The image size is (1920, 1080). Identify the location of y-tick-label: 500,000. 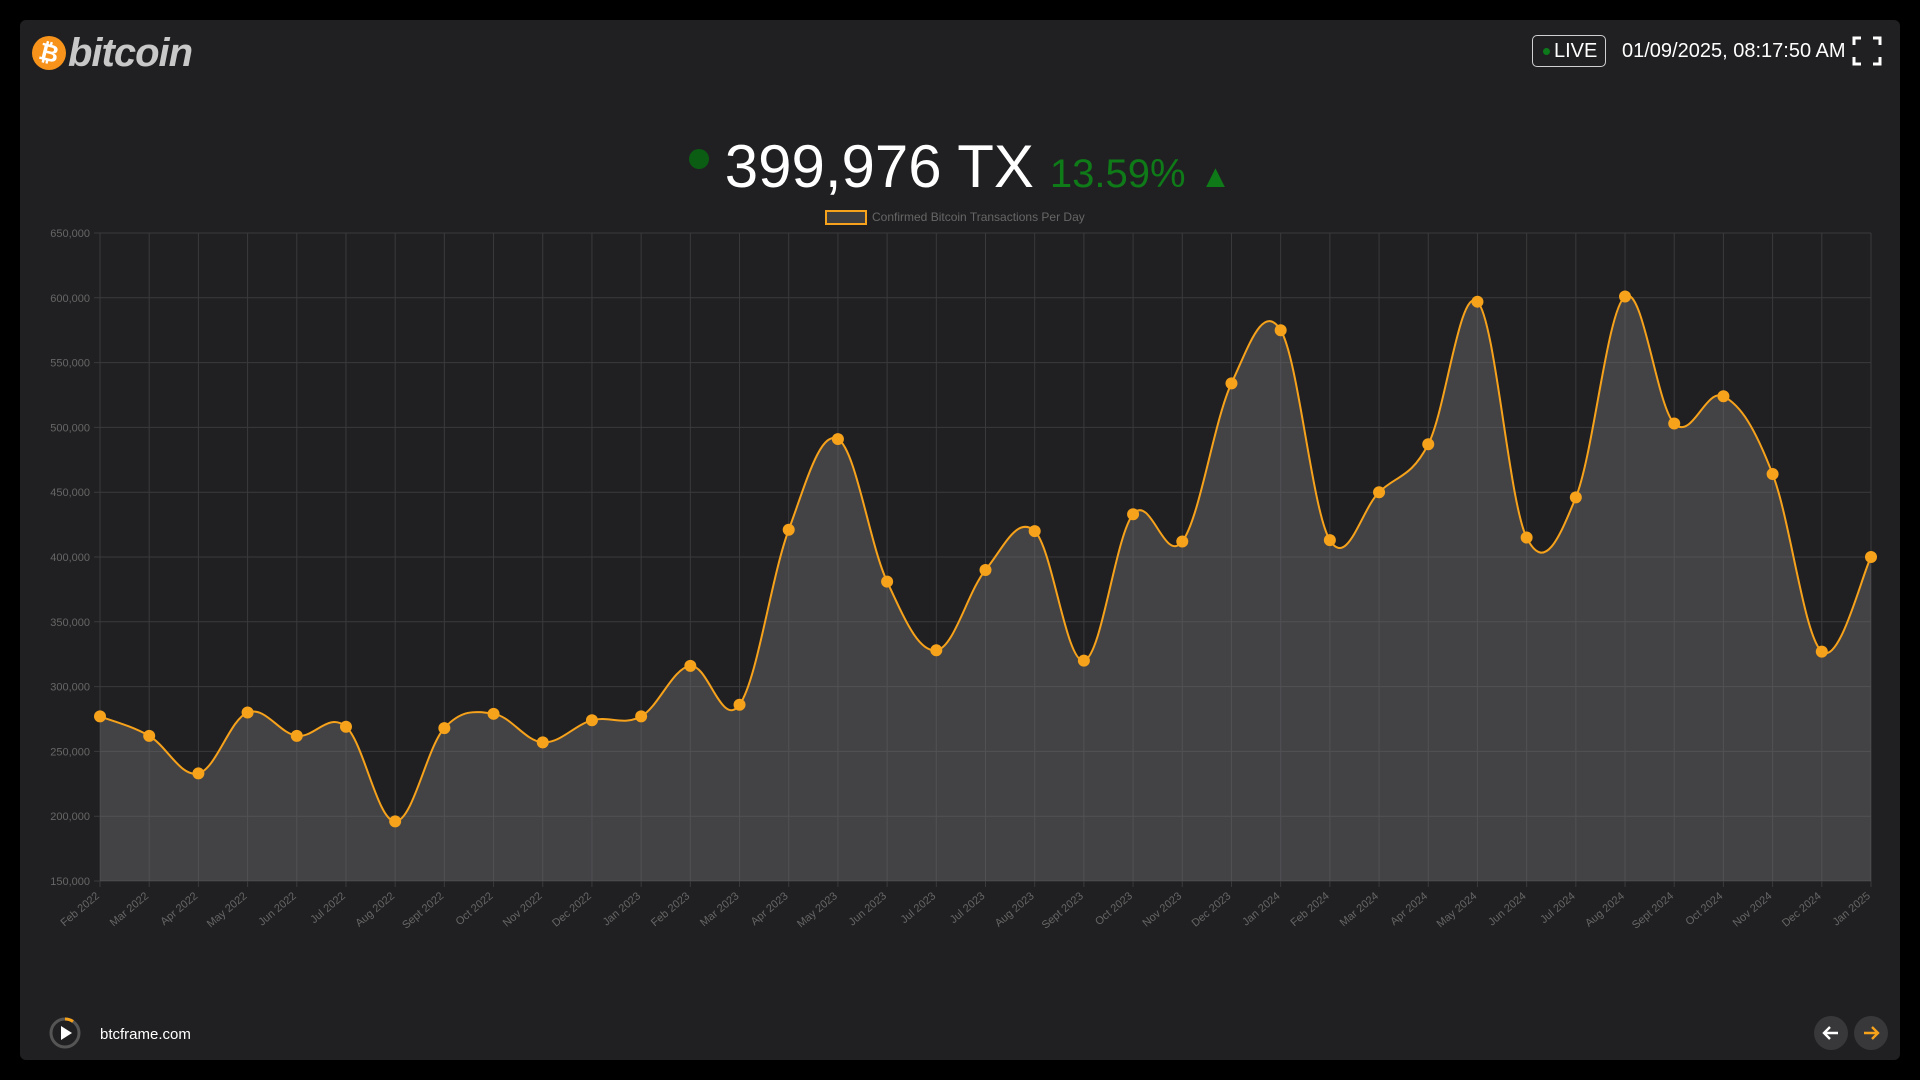
(70, 428).